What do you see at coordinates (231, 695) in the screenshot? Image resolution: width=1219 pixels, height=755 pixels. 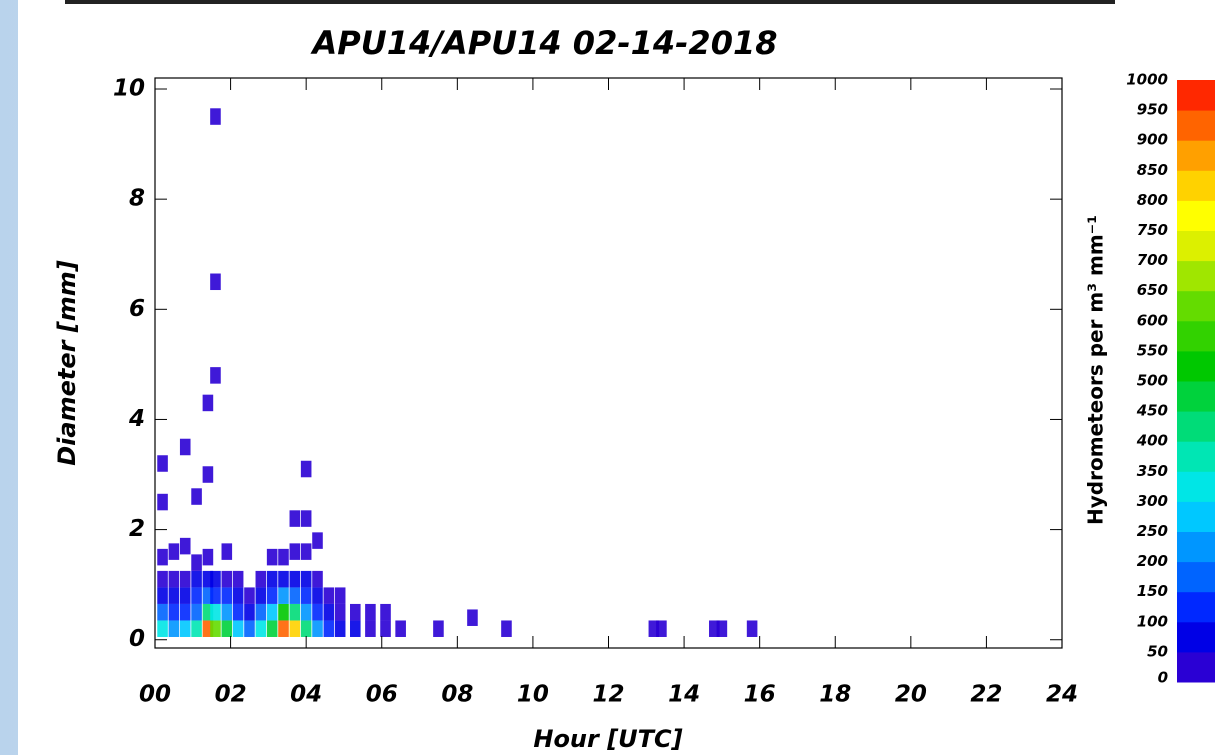 I see `x-tick-label: 02` at bounding box center [231, 695].